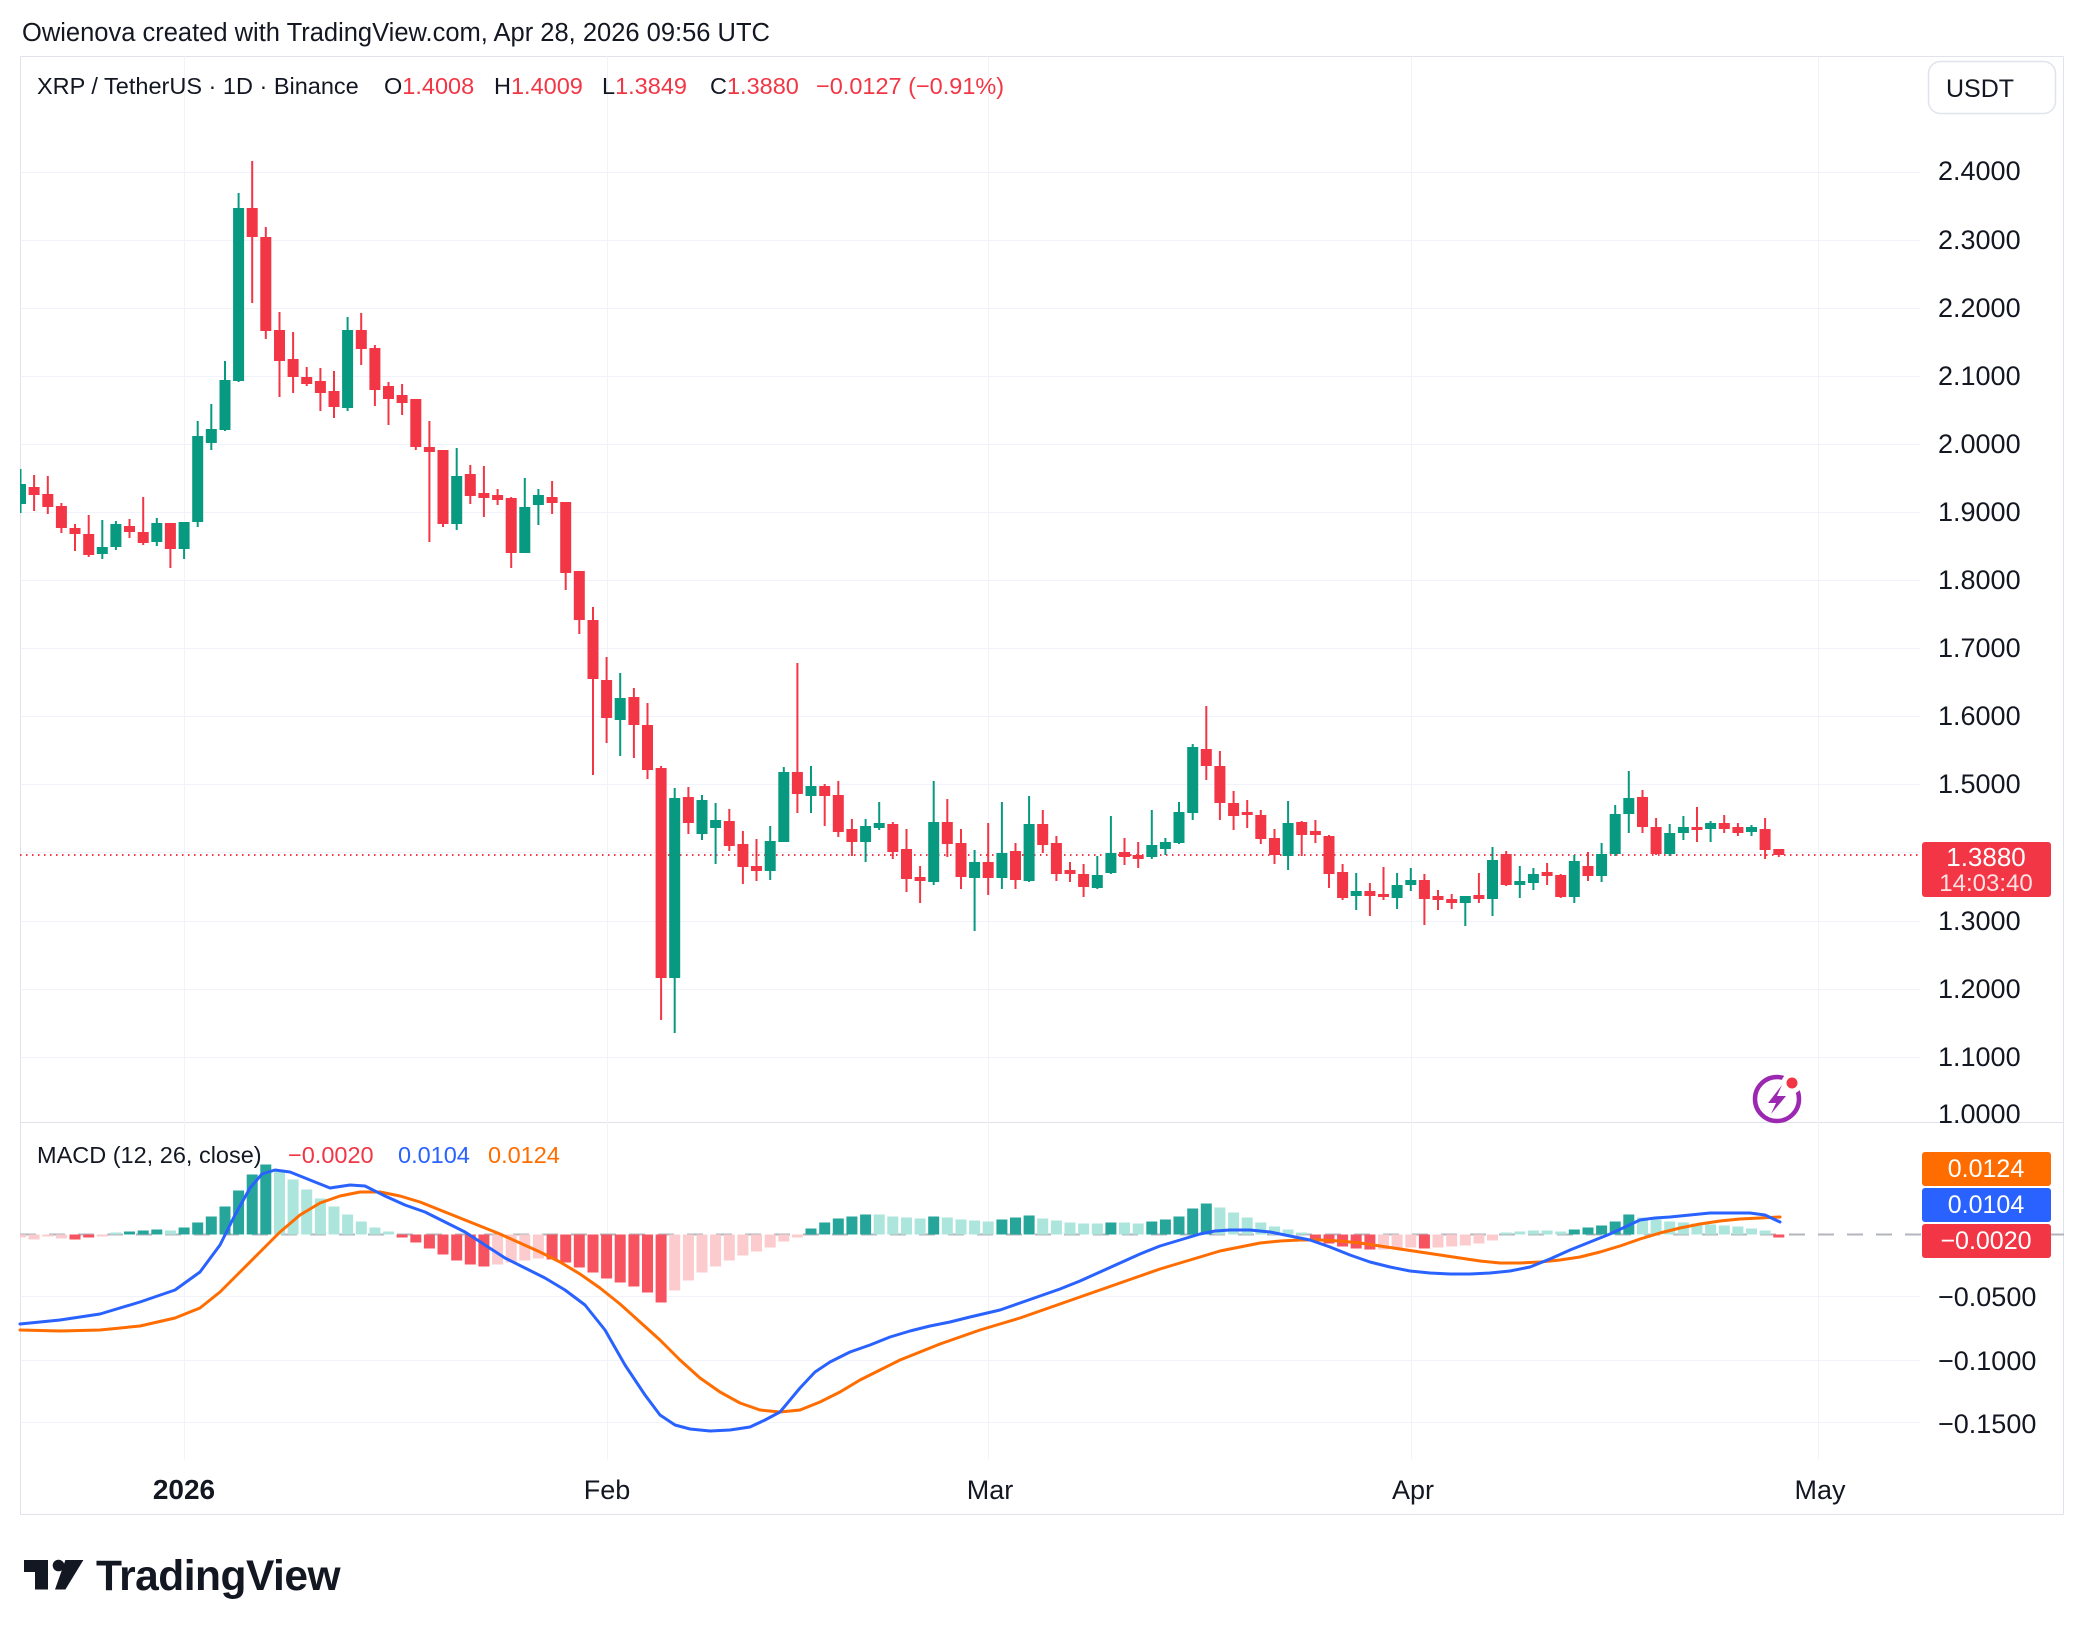 The width and height of the screenshot is (2084, 1636). What do you see at coordinates (1979, 1057) in the screenshot?
I see `svg-text: 1.1000` at bounding box center [1979, 1057].